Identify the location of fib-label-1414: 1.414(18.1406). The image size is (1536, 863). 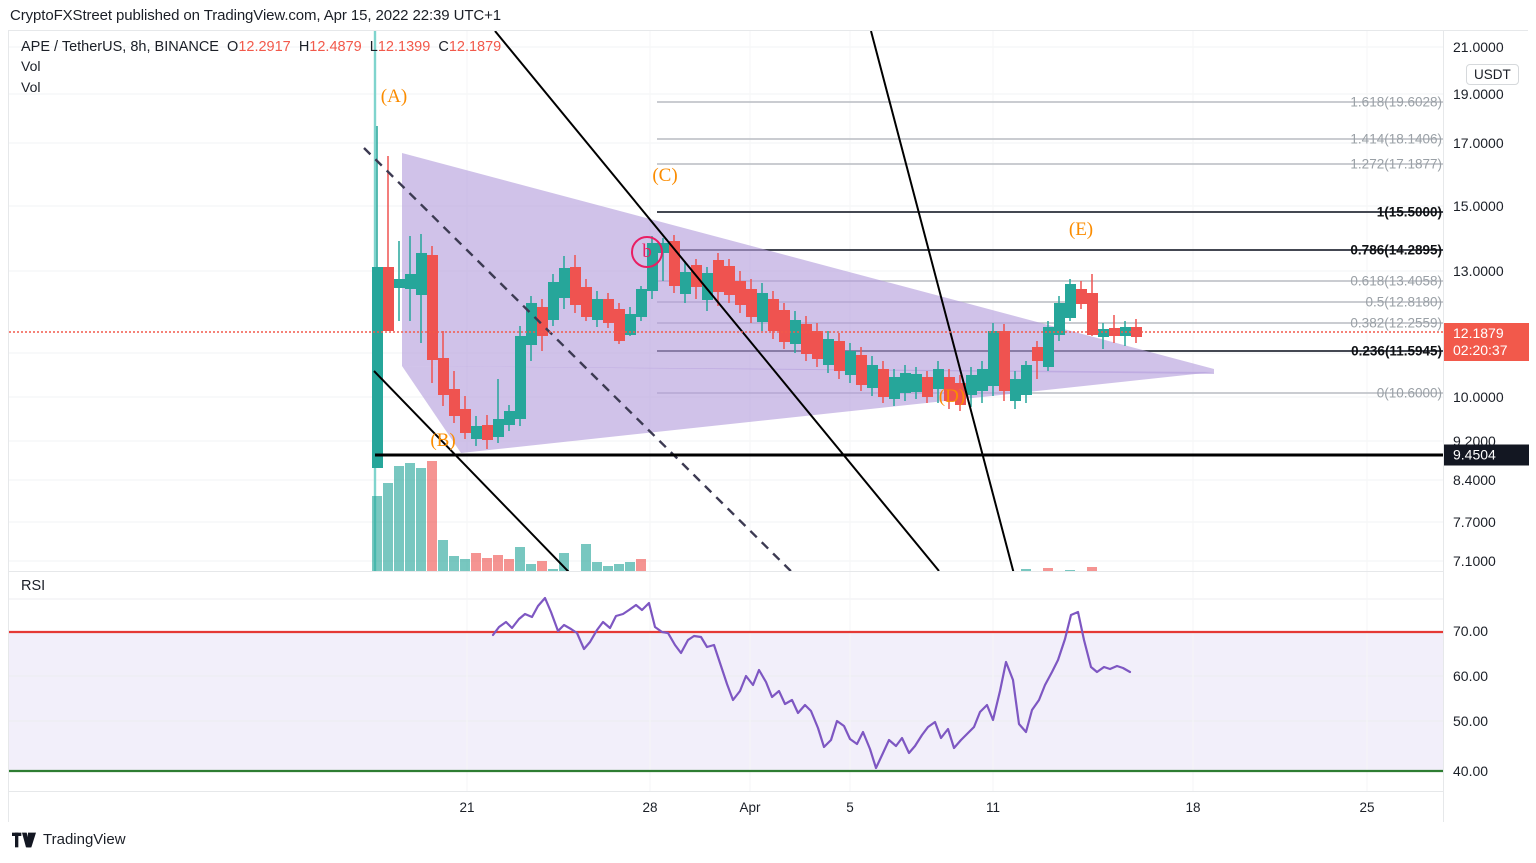
(1396, 139).